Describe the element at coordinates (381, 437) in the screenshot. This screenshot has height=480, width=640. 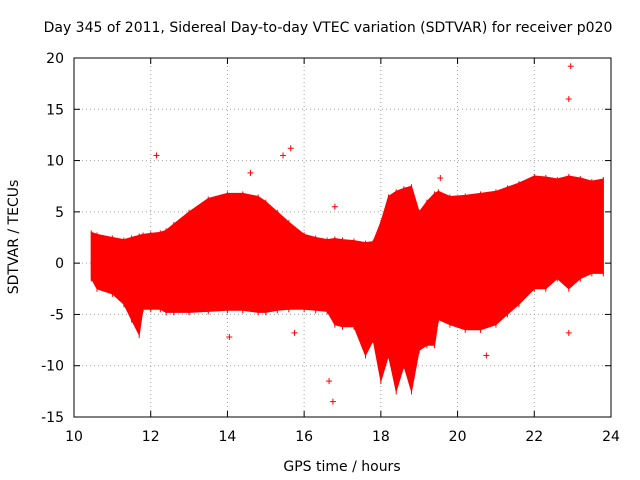
I see `x-tick-label: 18` at that location.